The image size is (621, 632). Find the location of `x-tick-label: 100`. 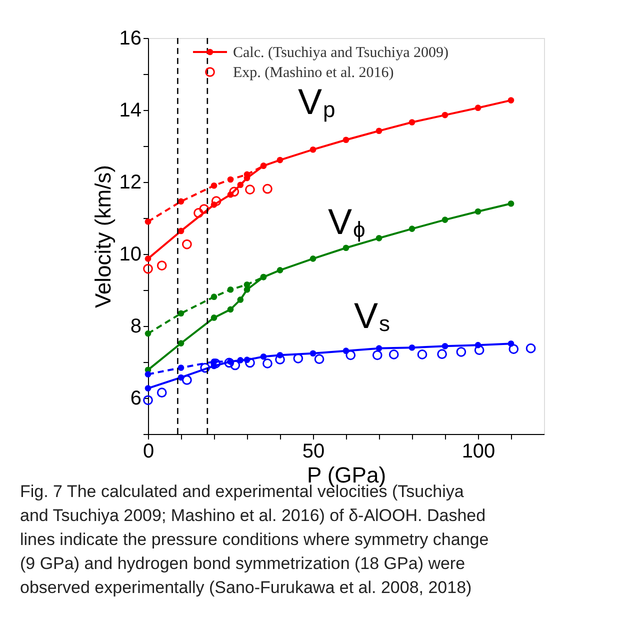

x-tick-label: 100 is located at coordinates (479, 451).